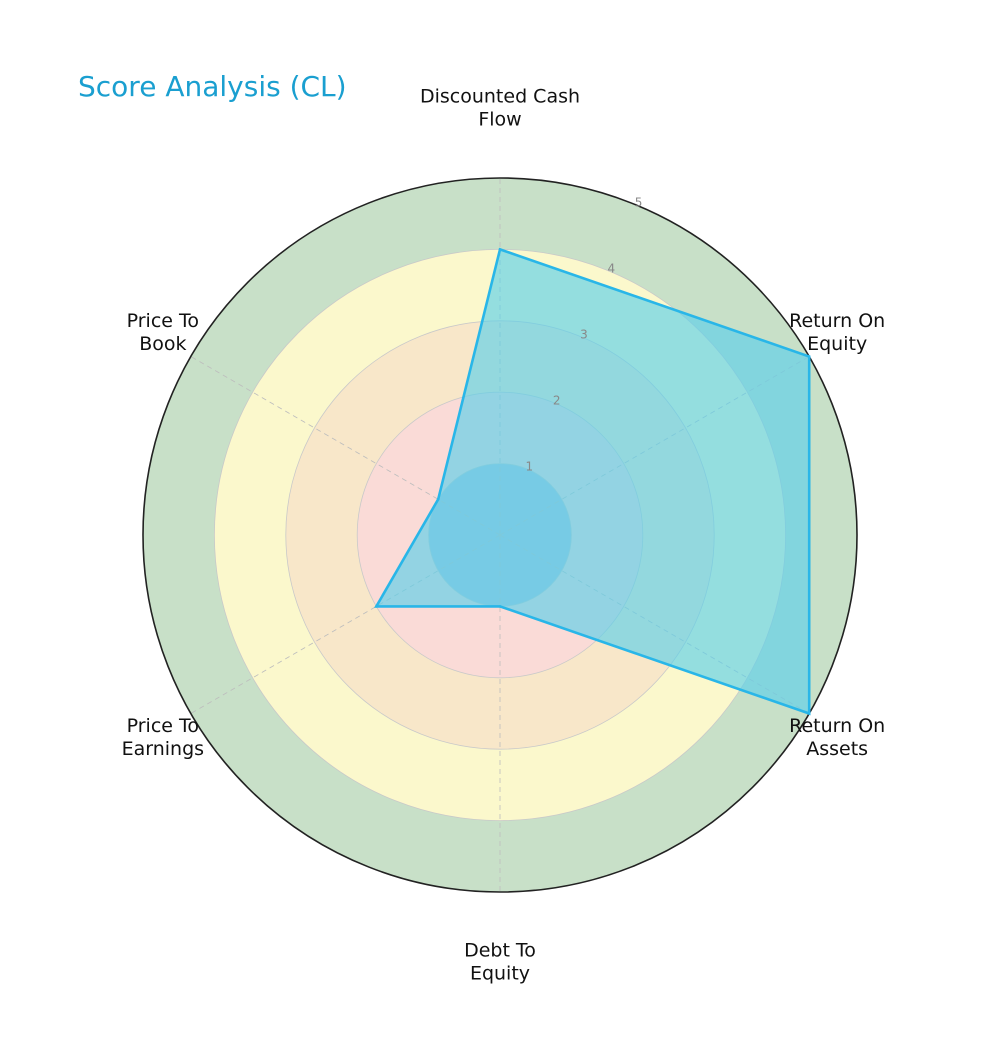  I want to click on tick-label-3: 3, so click(584, 335).